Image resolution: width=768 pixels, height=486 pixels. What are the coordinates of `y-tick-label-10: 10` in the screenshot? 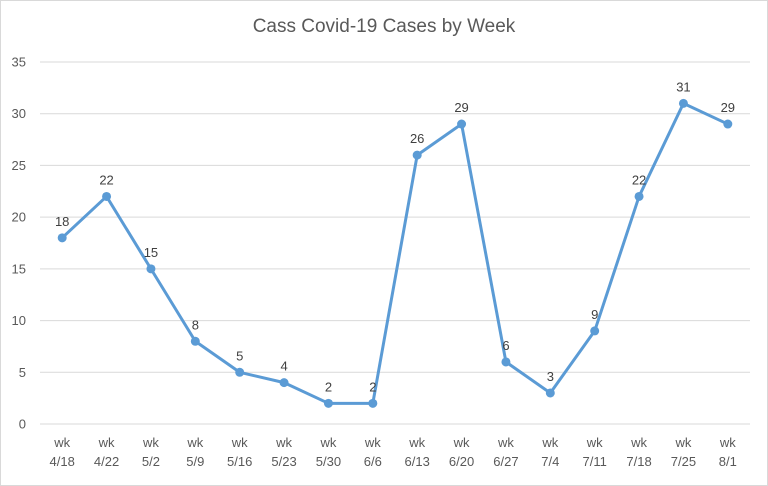 It's located at (19, 320).